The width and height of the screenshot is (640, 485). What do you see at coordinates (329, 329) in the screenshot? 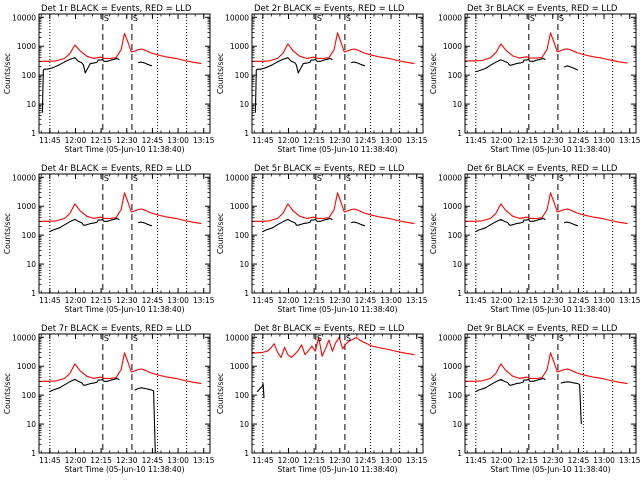
I see `panel-title: Det 8r BLACK = Events, RED = LLD` at bounding box center [329, 329].